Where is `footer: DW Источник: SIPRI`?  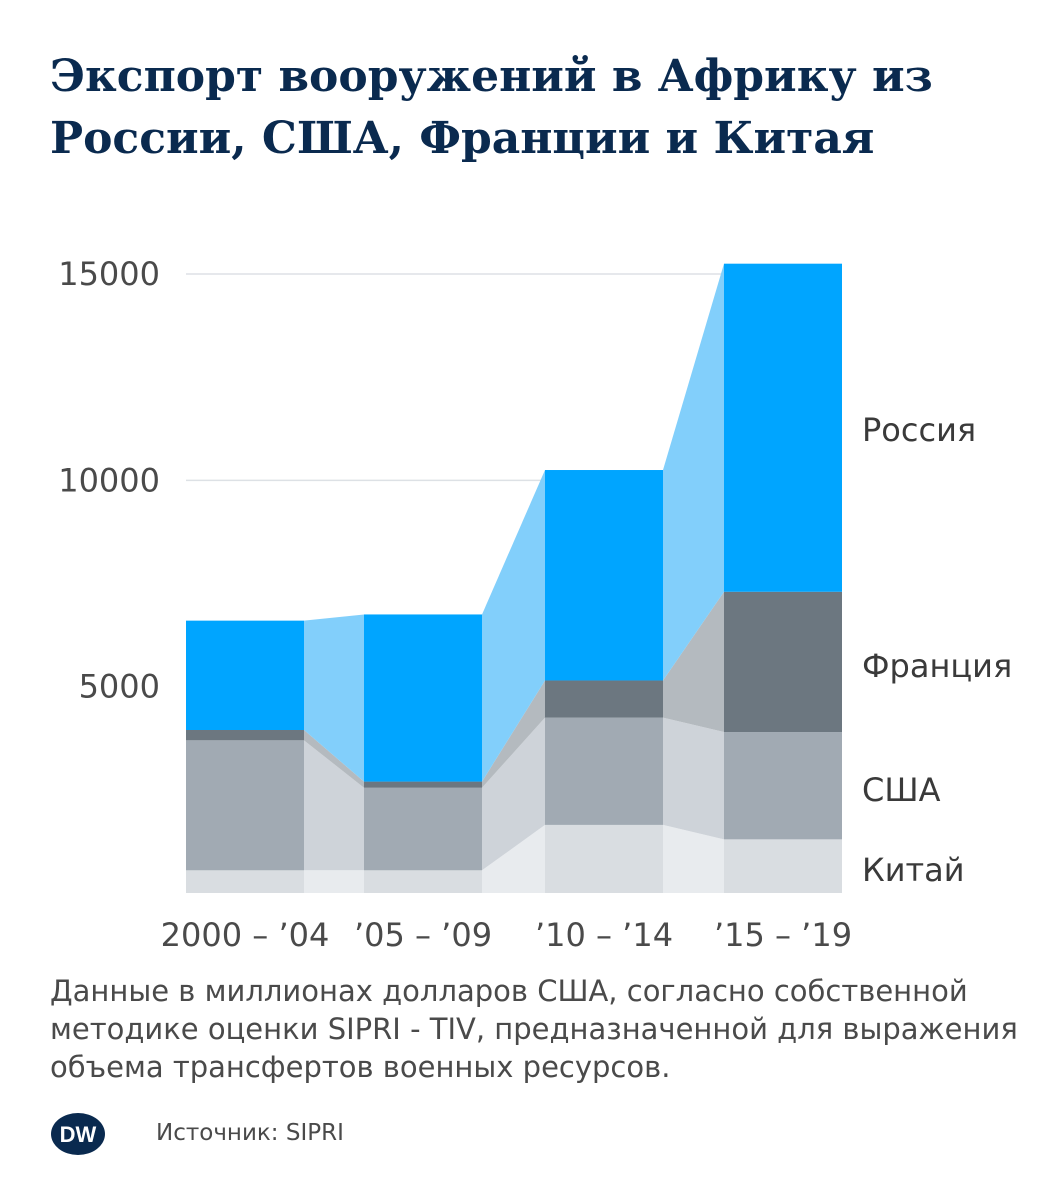 footer: DW Источник: SIPRI is located at coordinates (300, 1134).